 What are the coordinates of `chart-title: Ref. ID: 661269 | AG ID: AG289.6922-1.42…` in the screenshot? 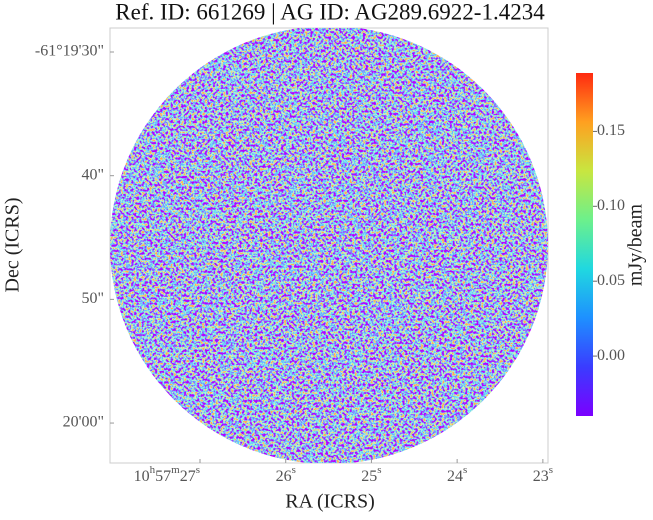 It's located at (330, 12).